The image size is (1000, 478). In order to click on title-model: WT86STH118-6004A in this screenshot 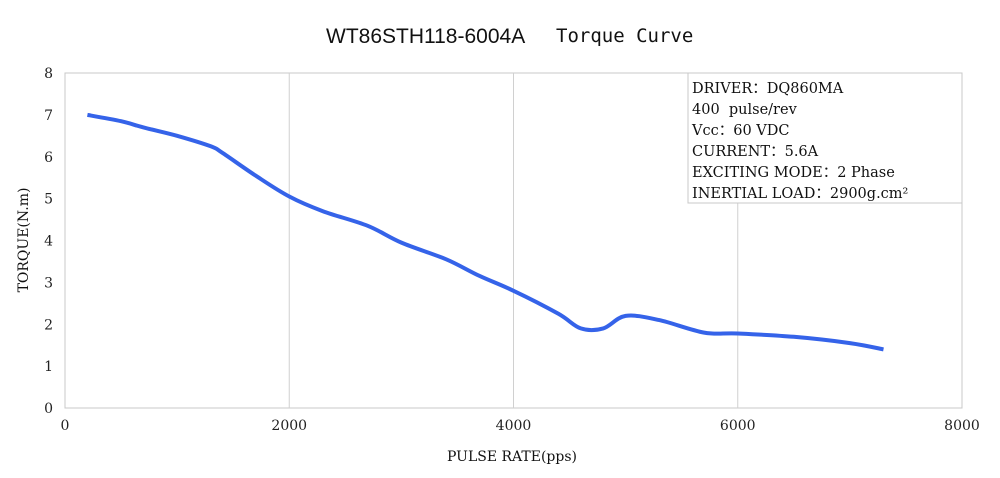, I will do `click(425, 36)`.